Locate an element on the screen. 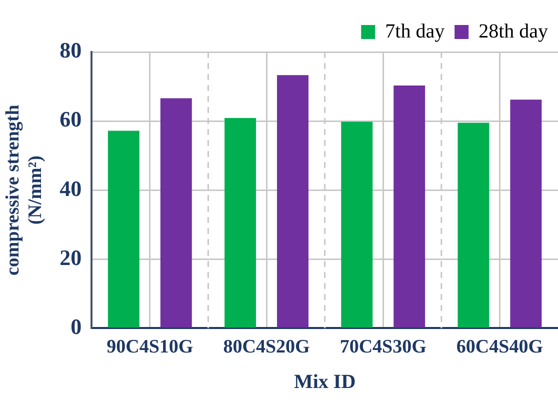  x-tick-label: 80C4S20G is located at coordinates (266, 347).